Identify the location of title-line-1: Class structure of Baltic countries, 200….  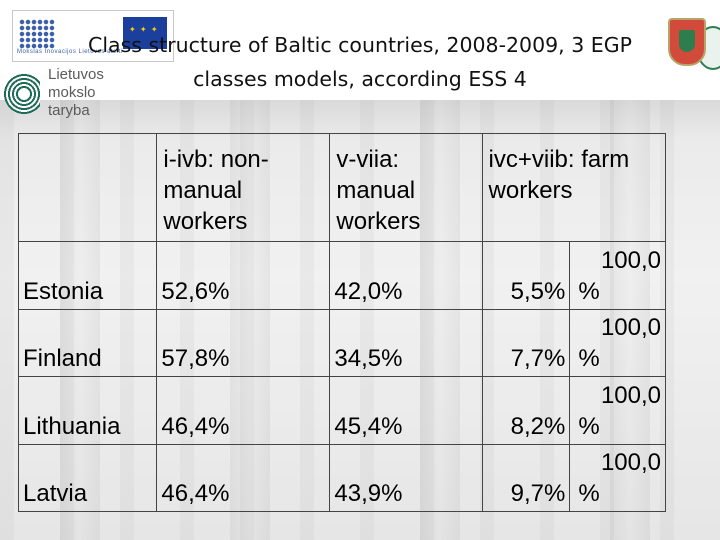
(360, 45).